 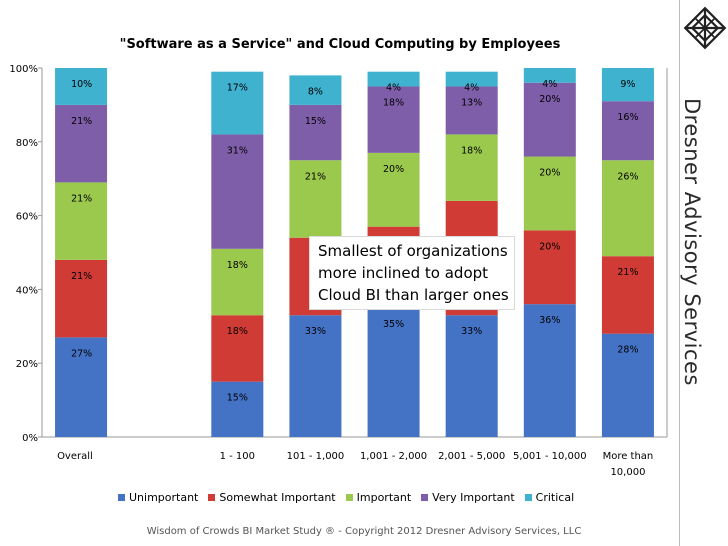 I want to click on brand-sidebar, so click(x=703, y=273).